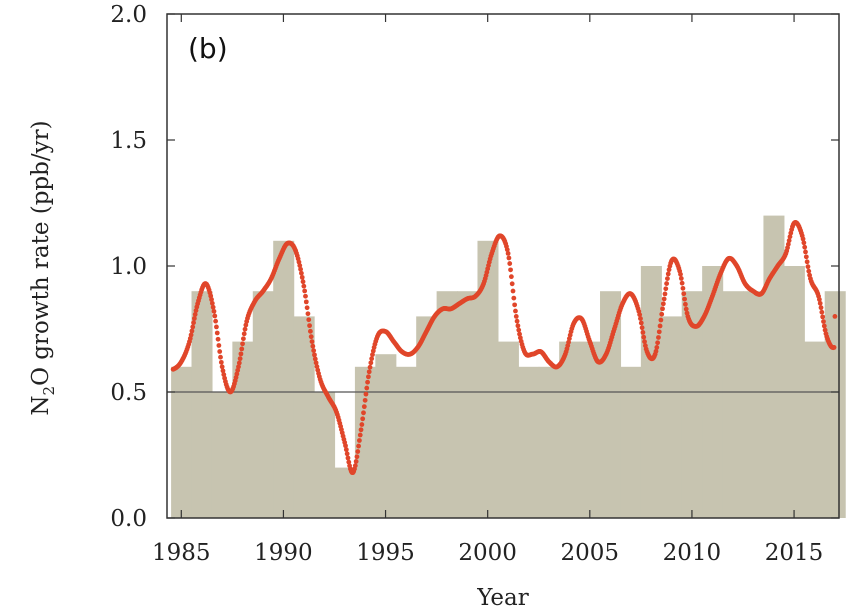 The image size is (846, 611). Describe the element at coordinates (128, 393) in the screenshot. I see `y-tick-label: 0.5` at that location.